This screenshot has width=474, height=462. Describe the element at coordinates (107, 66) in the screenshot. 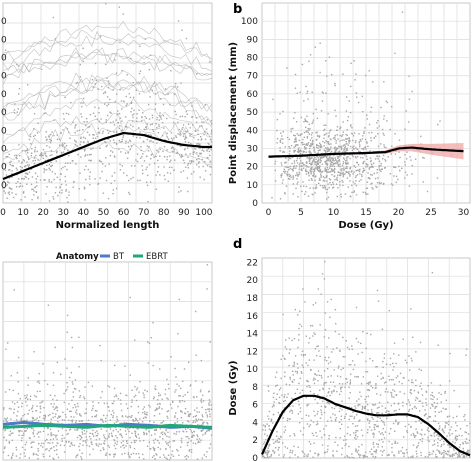

I see `trajectory-line` at that location.